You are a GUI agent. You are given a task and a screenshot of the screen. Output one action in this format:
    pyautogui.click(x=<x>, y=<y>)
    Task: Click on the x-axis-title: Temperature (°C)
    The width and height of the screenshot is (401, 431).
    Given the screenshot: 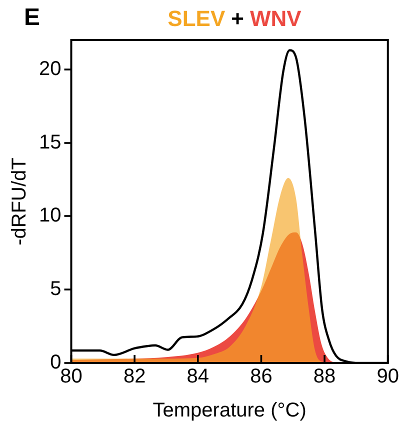 What is the action you would take?
    pyautogui.click(x=229, y=411)
    